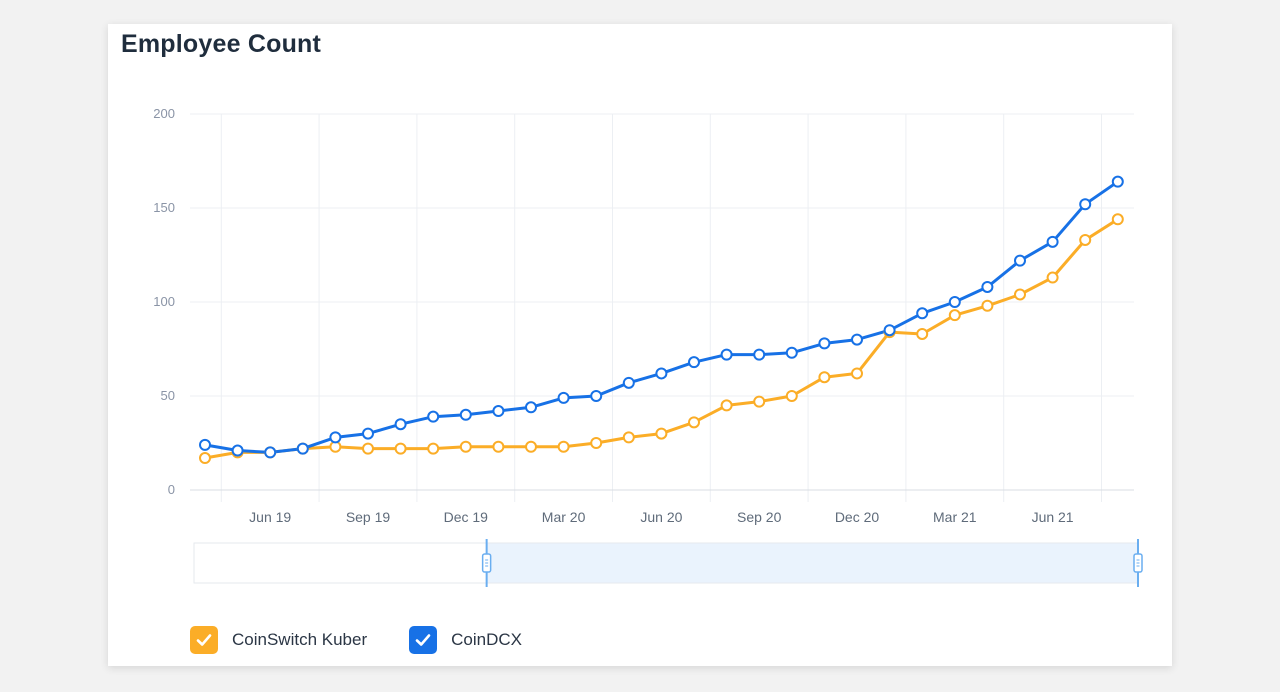  Describe the element at coordinates (221, 44) in the screenshot. I see `chart-title: Employee Count` at that location.